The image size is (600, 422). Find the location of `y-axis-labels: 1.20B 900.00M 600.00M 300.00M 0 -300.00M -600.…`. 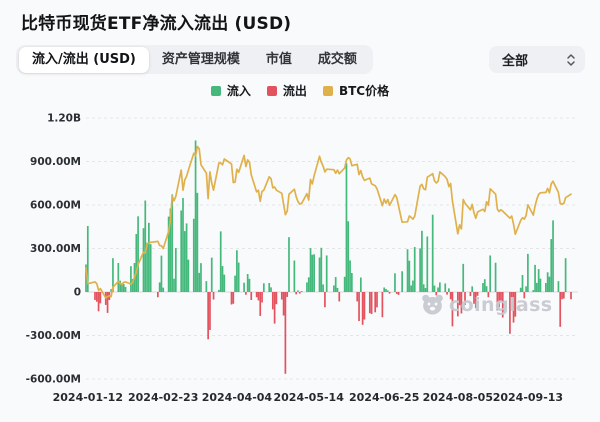

y-axis-labels: 1.20B 900.00M 600.00M 300.00M 0 -300.00M -600.… is located at coordinates (53, 249).